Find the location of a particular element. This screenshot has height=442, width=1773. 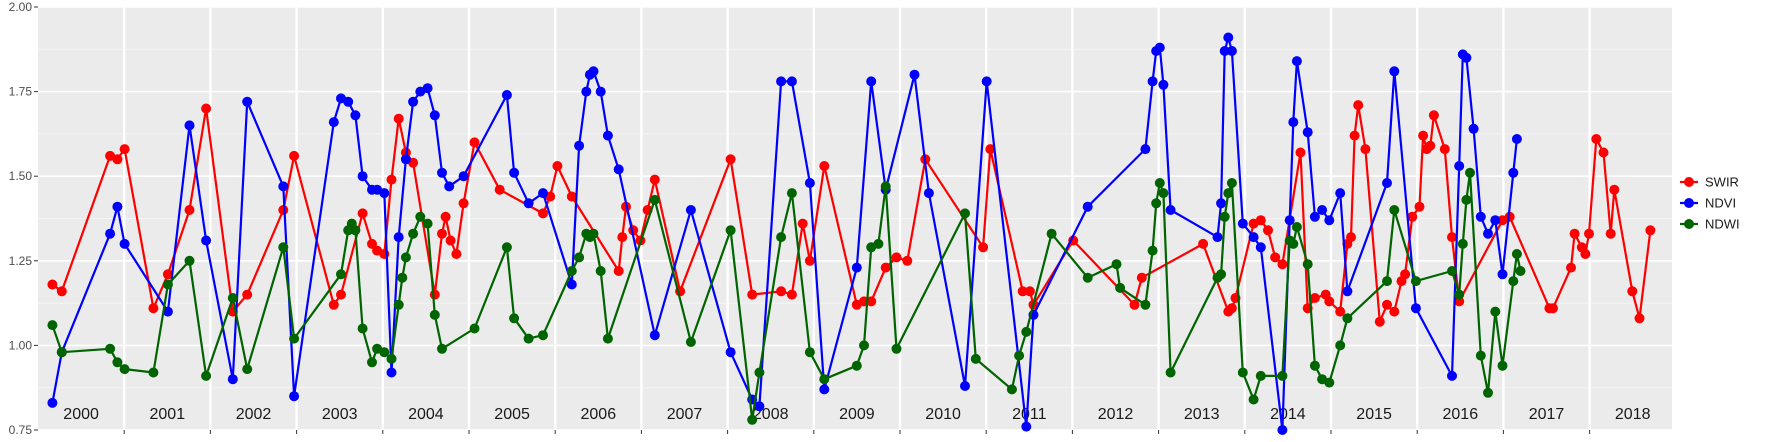

year-label: 2011 is located at coordinates (1029, 414).